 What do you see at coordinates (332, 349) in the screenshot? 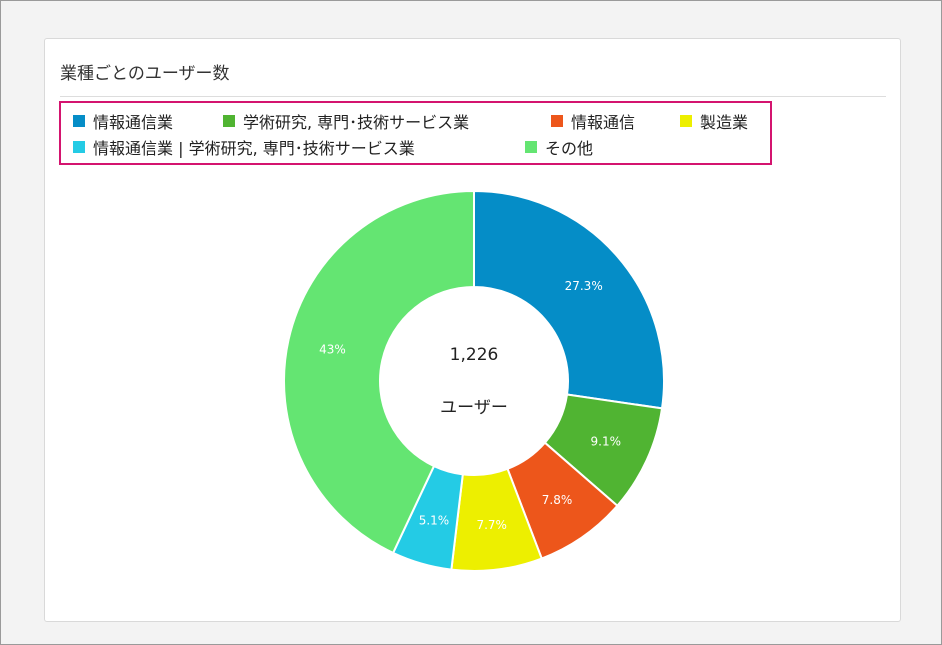
I see `slice-label-5: 43%` at bounding box center [332, 349].